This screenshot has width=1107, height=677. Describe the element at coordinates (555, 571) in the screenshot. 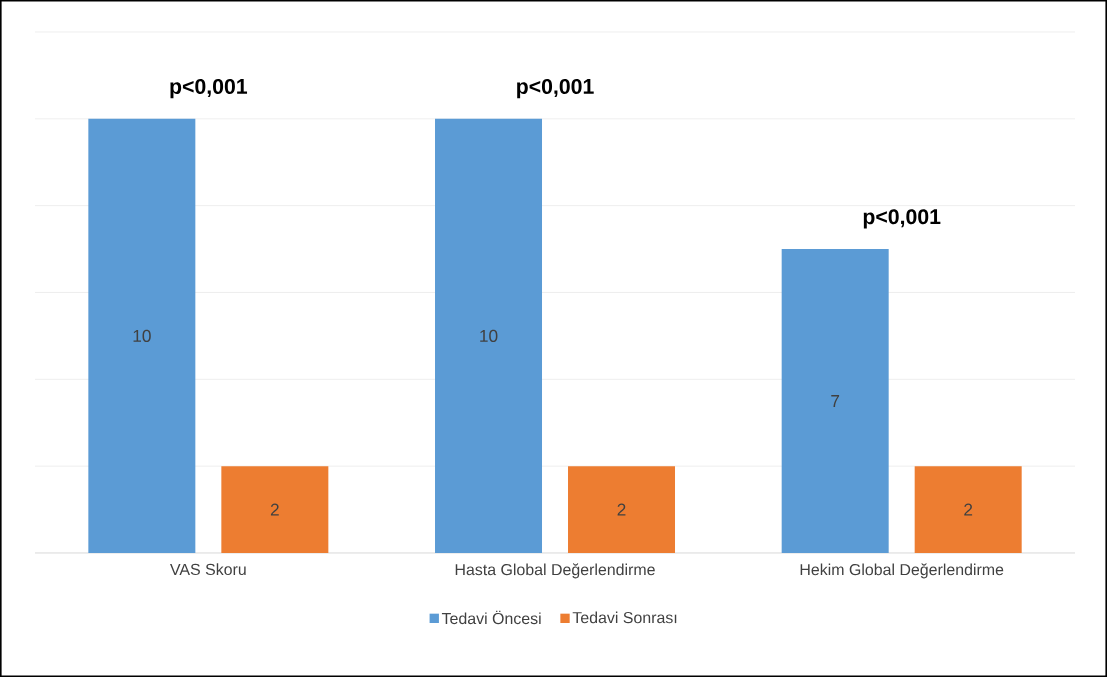

I see `x-tick-label: Hasta Global Değerlendirme` at that location.